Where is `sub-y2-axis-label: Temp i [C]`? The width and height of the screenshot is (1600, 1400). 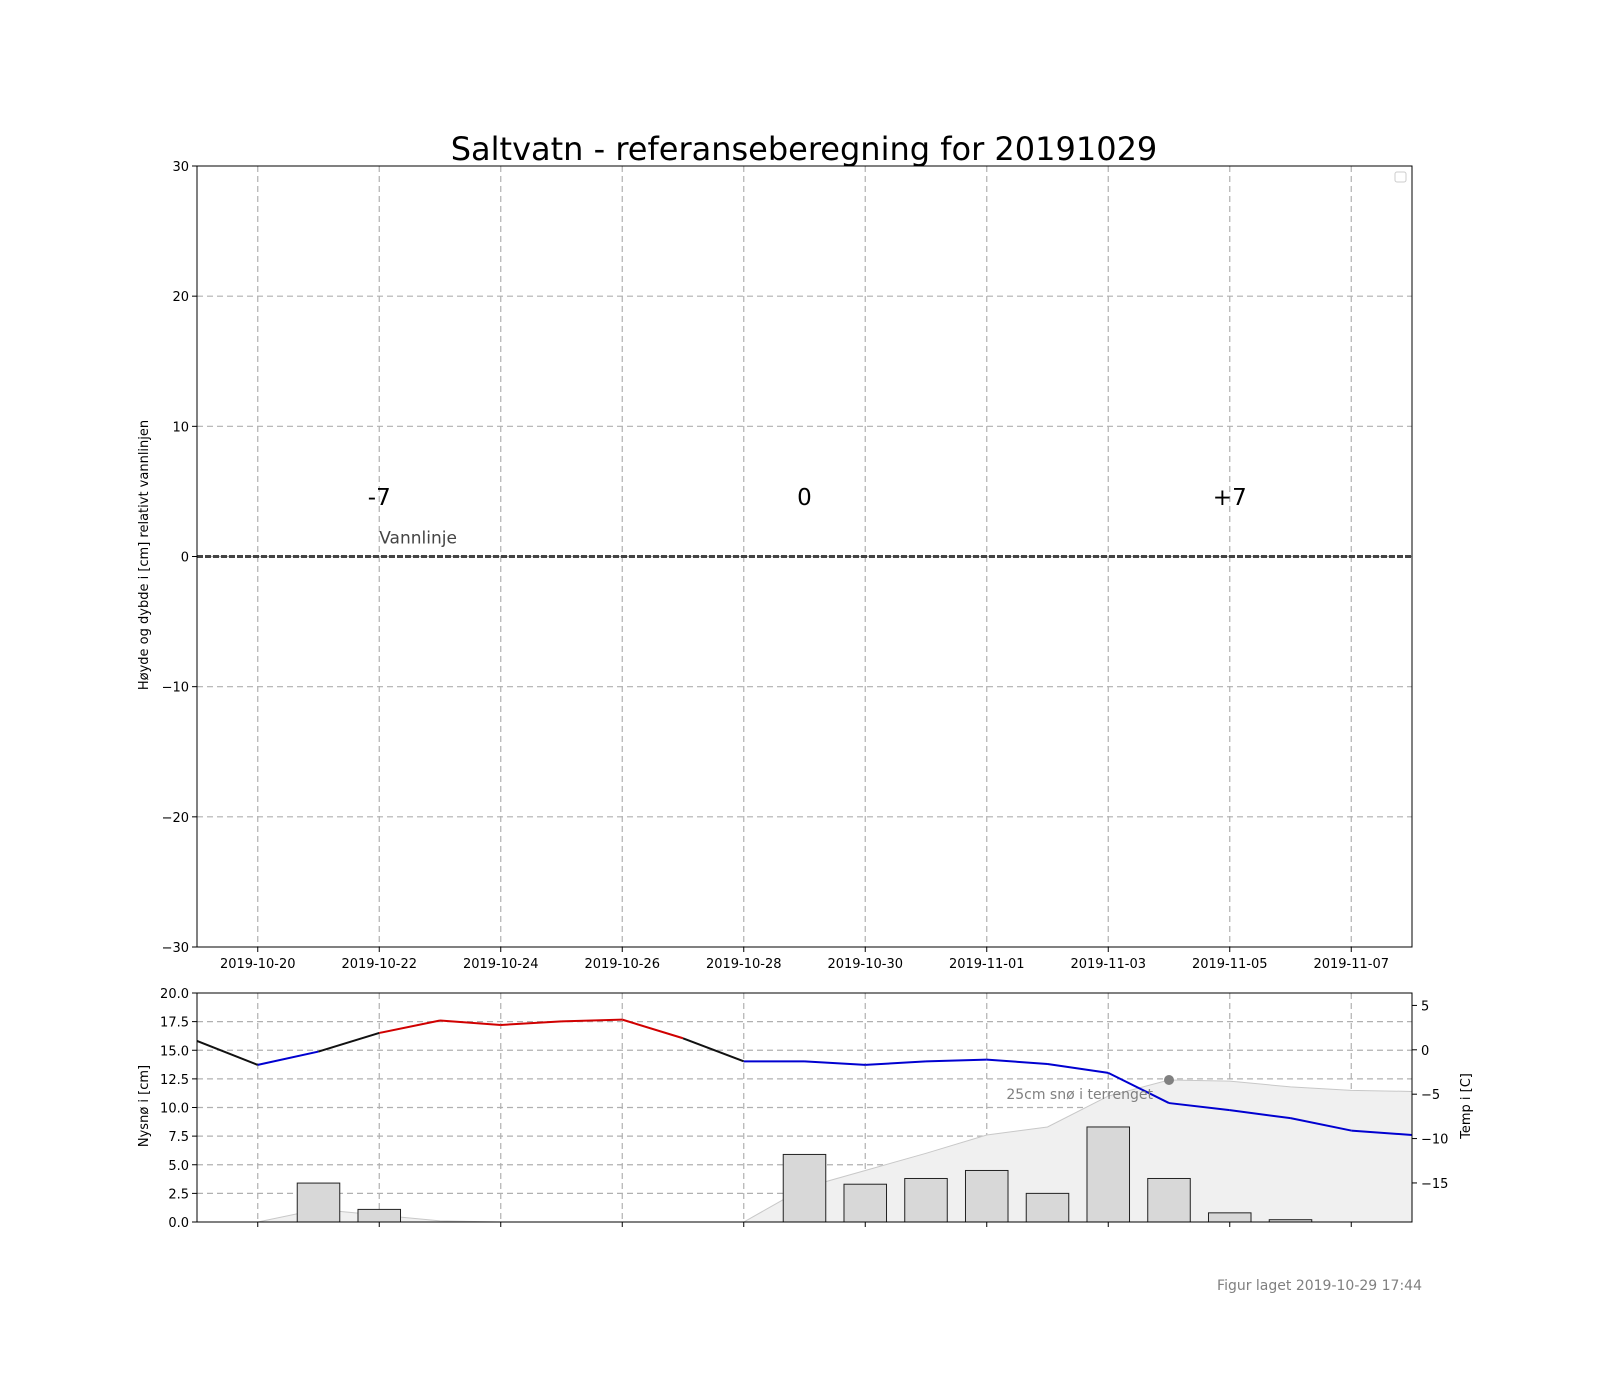 sub-y2-axis-label: Temp i [C] is located at coordinates (1466, 1106).